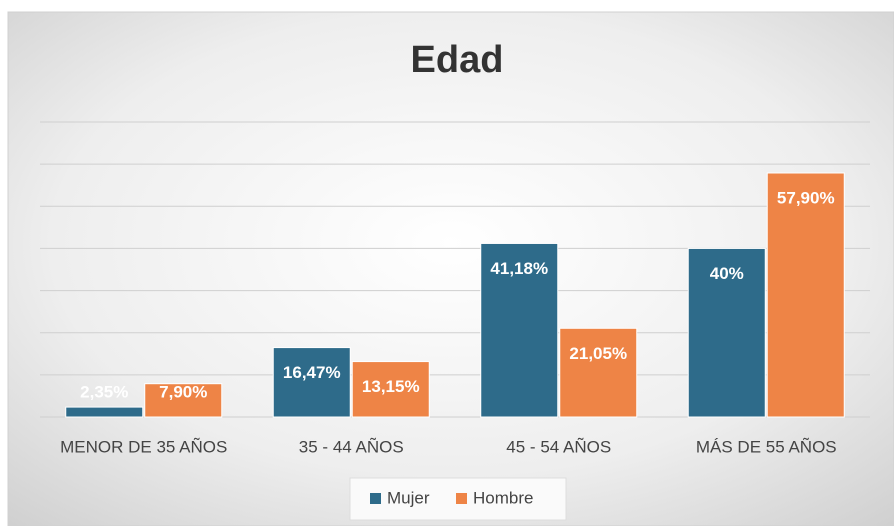 Image resolution: width=894 pixels, height=526 pixels. What do you see at coordinates (143, 446) in the screenshot?
I see `x-tick-label: MENOR DE 35 AÑOS` at bounding box center [143, 446].